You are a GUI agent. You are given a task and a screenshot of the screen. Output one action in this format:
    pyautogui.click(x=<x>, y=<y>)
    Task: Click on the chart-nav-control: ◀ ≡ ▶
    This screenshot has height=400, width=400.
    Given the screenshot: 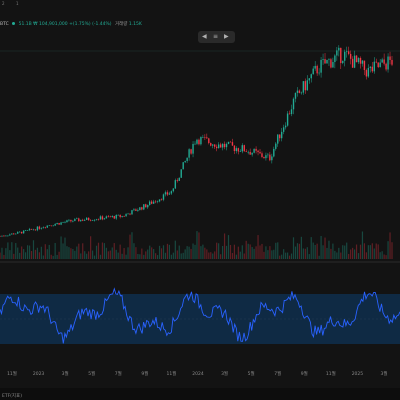 What is the action you would take?
    pyautogui.click(x=216, y=37)
    